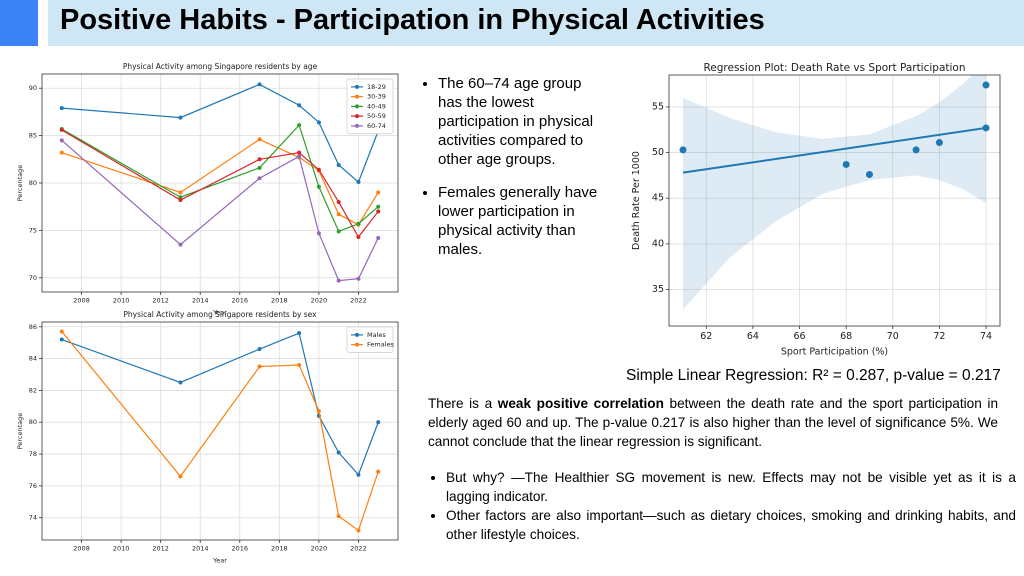 The width and height of the screenshot is (1024, 576). What do you see at coordinates (376, 106) in the screenshot?
I see `legend-label: 40-49` at bounding box center [376, 106].